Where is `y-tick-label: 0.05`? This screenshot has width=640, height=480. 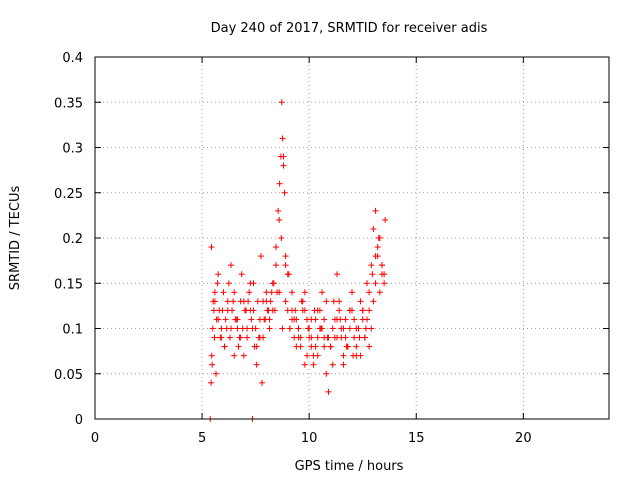
y-tick-label: 0.05 is located at coordinates (68, 375).